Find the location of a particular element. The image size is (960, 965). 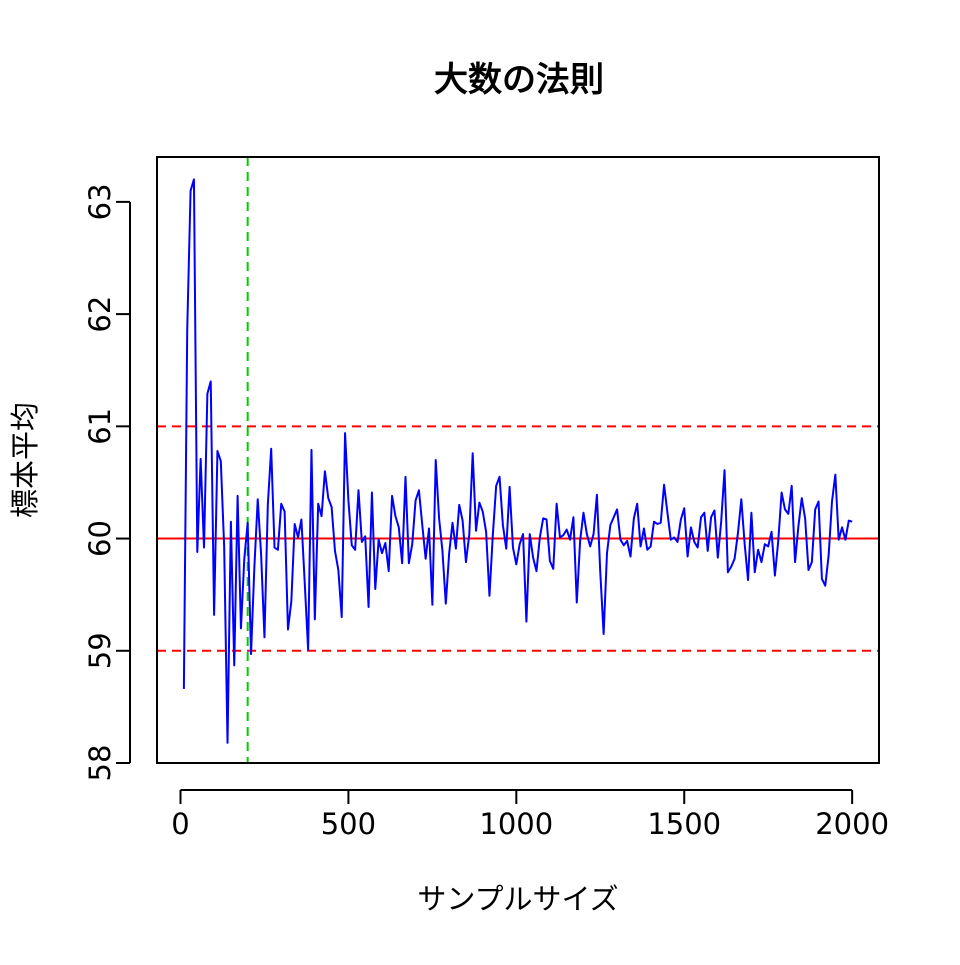

x-tick-label: 0 is located at coordinates (180, 824).